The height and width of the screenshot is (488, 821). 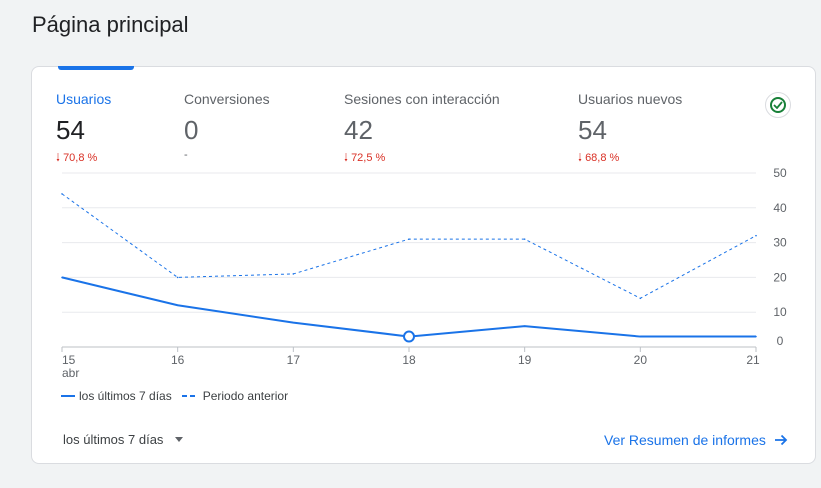 What do you see at coordinates (178, 360) in the screenshot?
I see `x-tick-label: 16` at bounding box center [178, 360].